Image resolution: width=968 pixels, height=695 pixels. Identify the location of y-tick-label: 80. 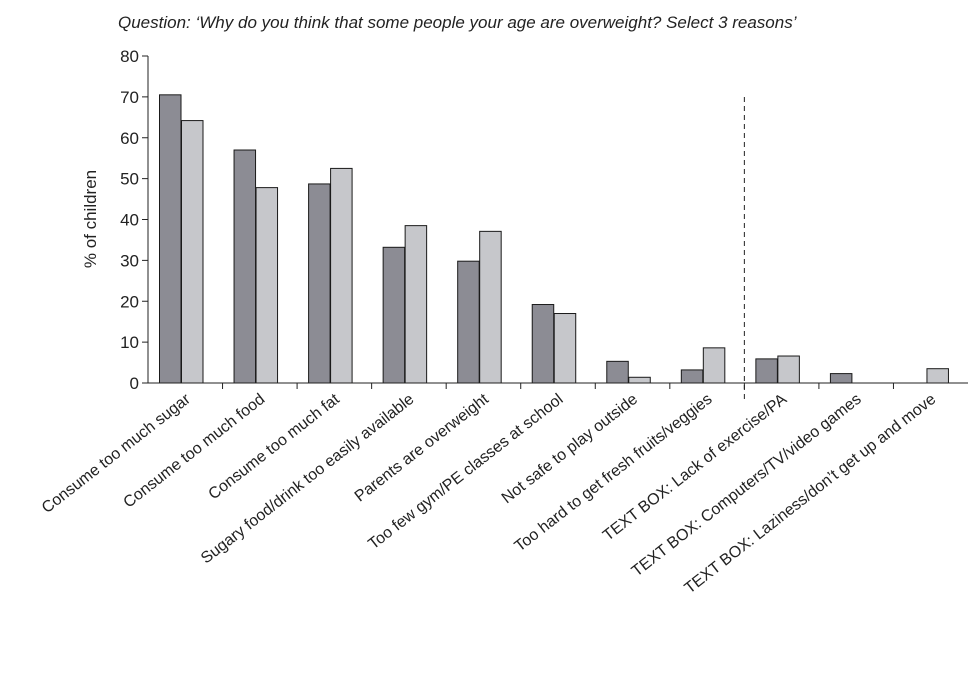
(129, 56).